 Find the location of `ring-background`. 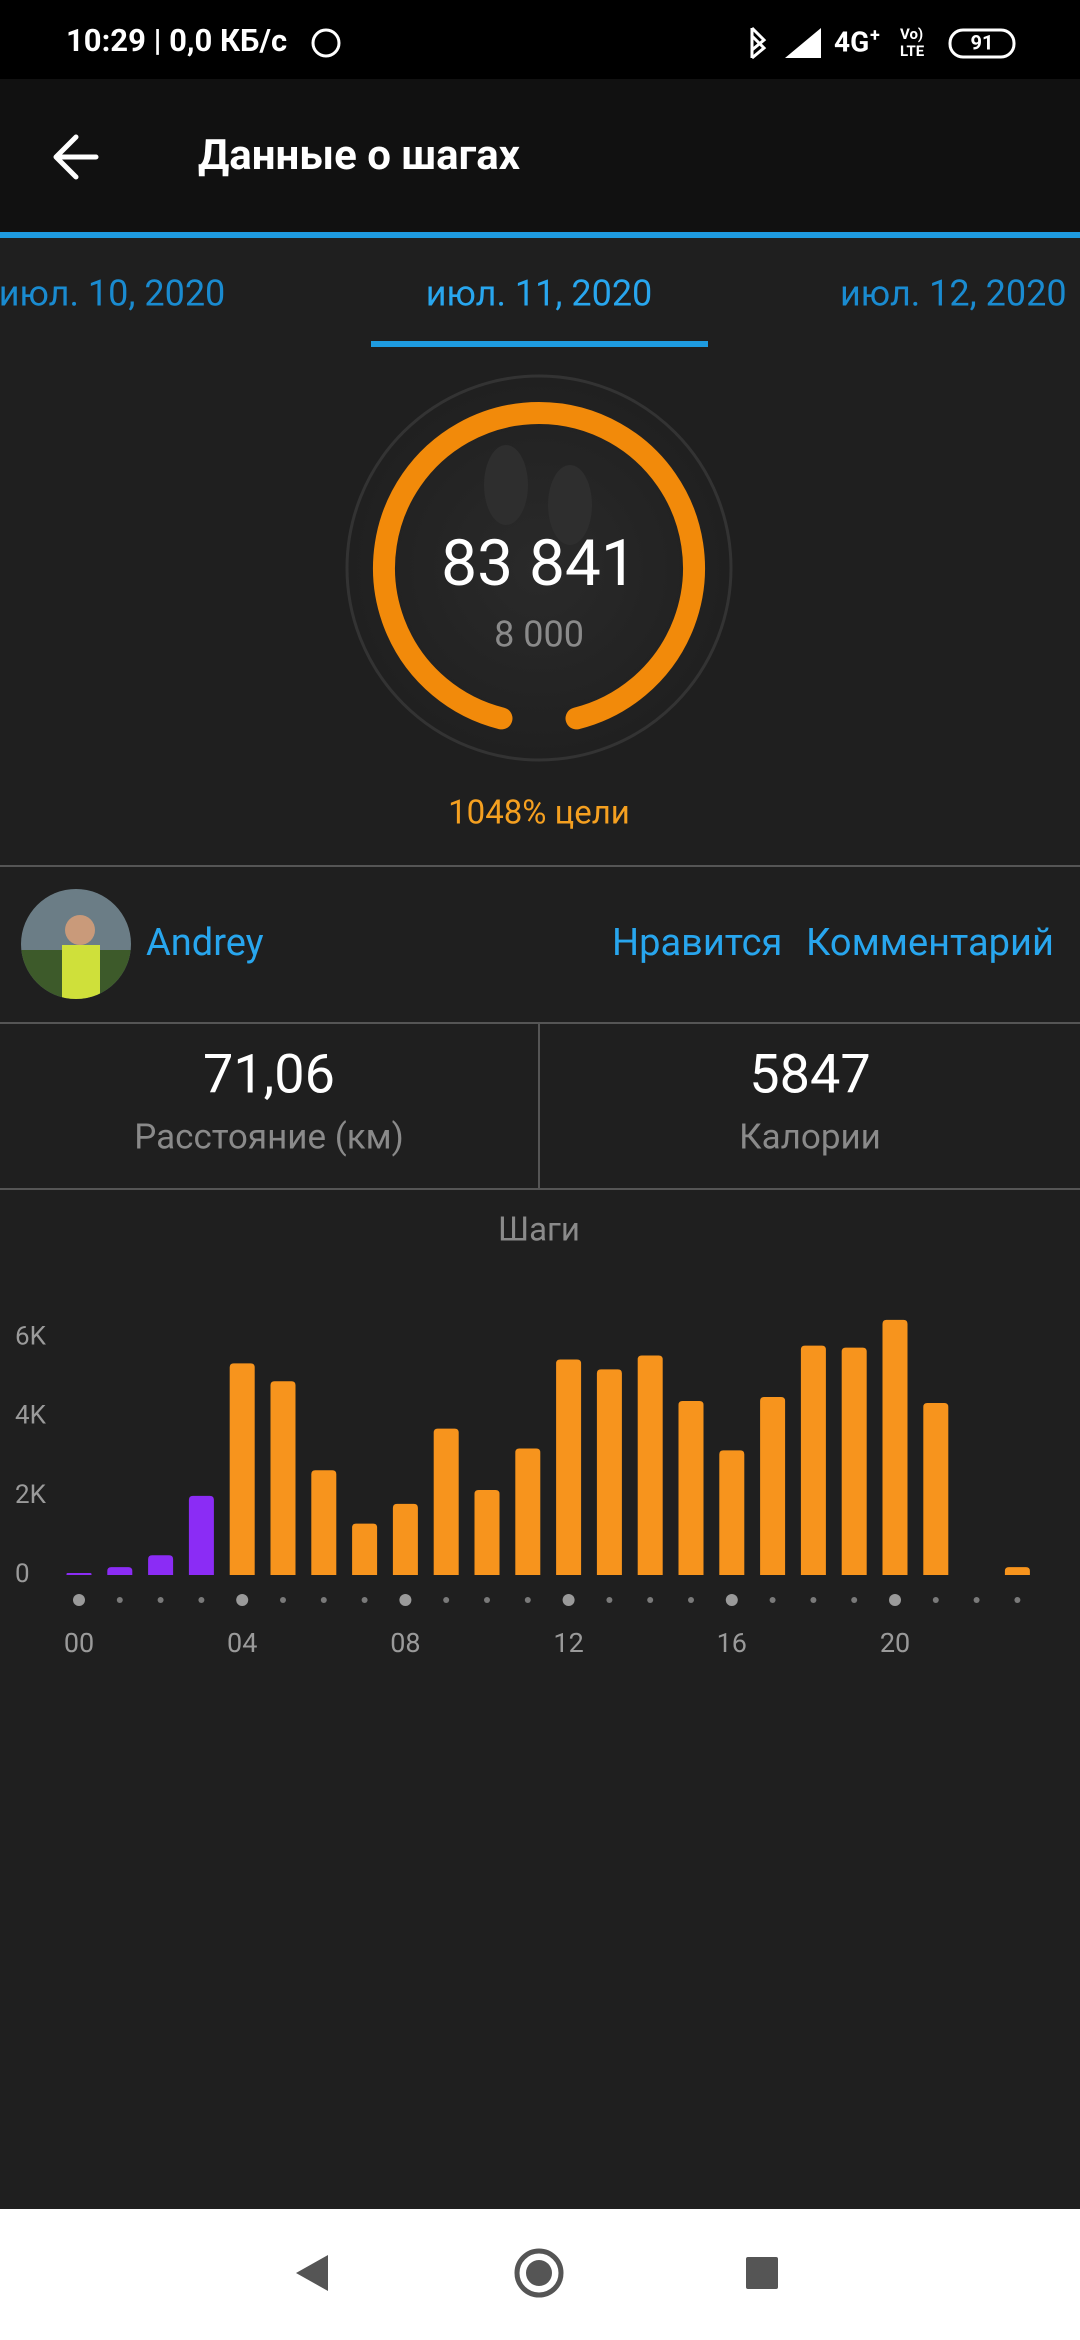

ring-background is located at coordinates (539, 568).